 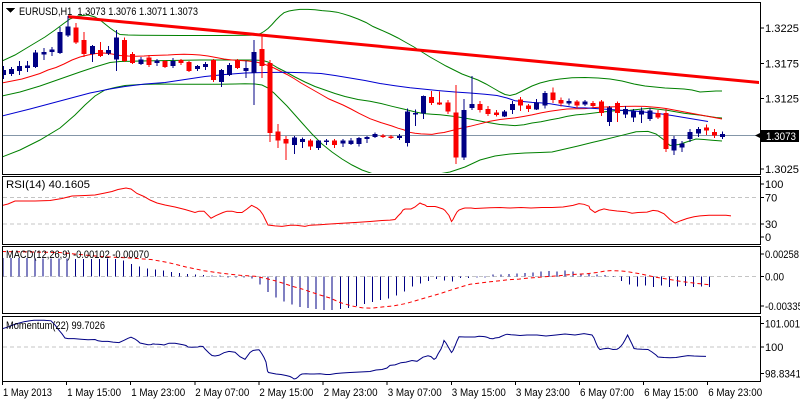 I want to click on svg-text: Momentum(22) 99.7026, so click(x=55, y=326).